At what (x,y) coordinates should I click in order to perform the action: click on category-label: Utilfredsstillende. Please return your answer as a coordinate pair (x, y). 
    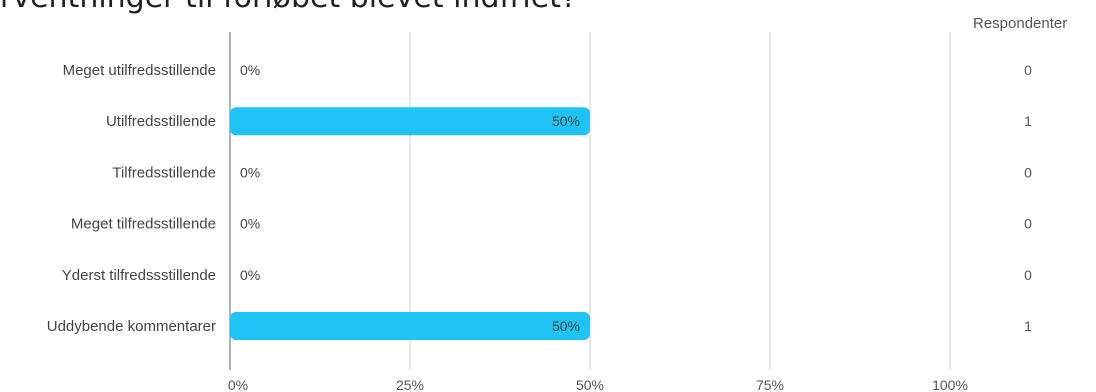
    Looking at the image, I should click on (161, 121).